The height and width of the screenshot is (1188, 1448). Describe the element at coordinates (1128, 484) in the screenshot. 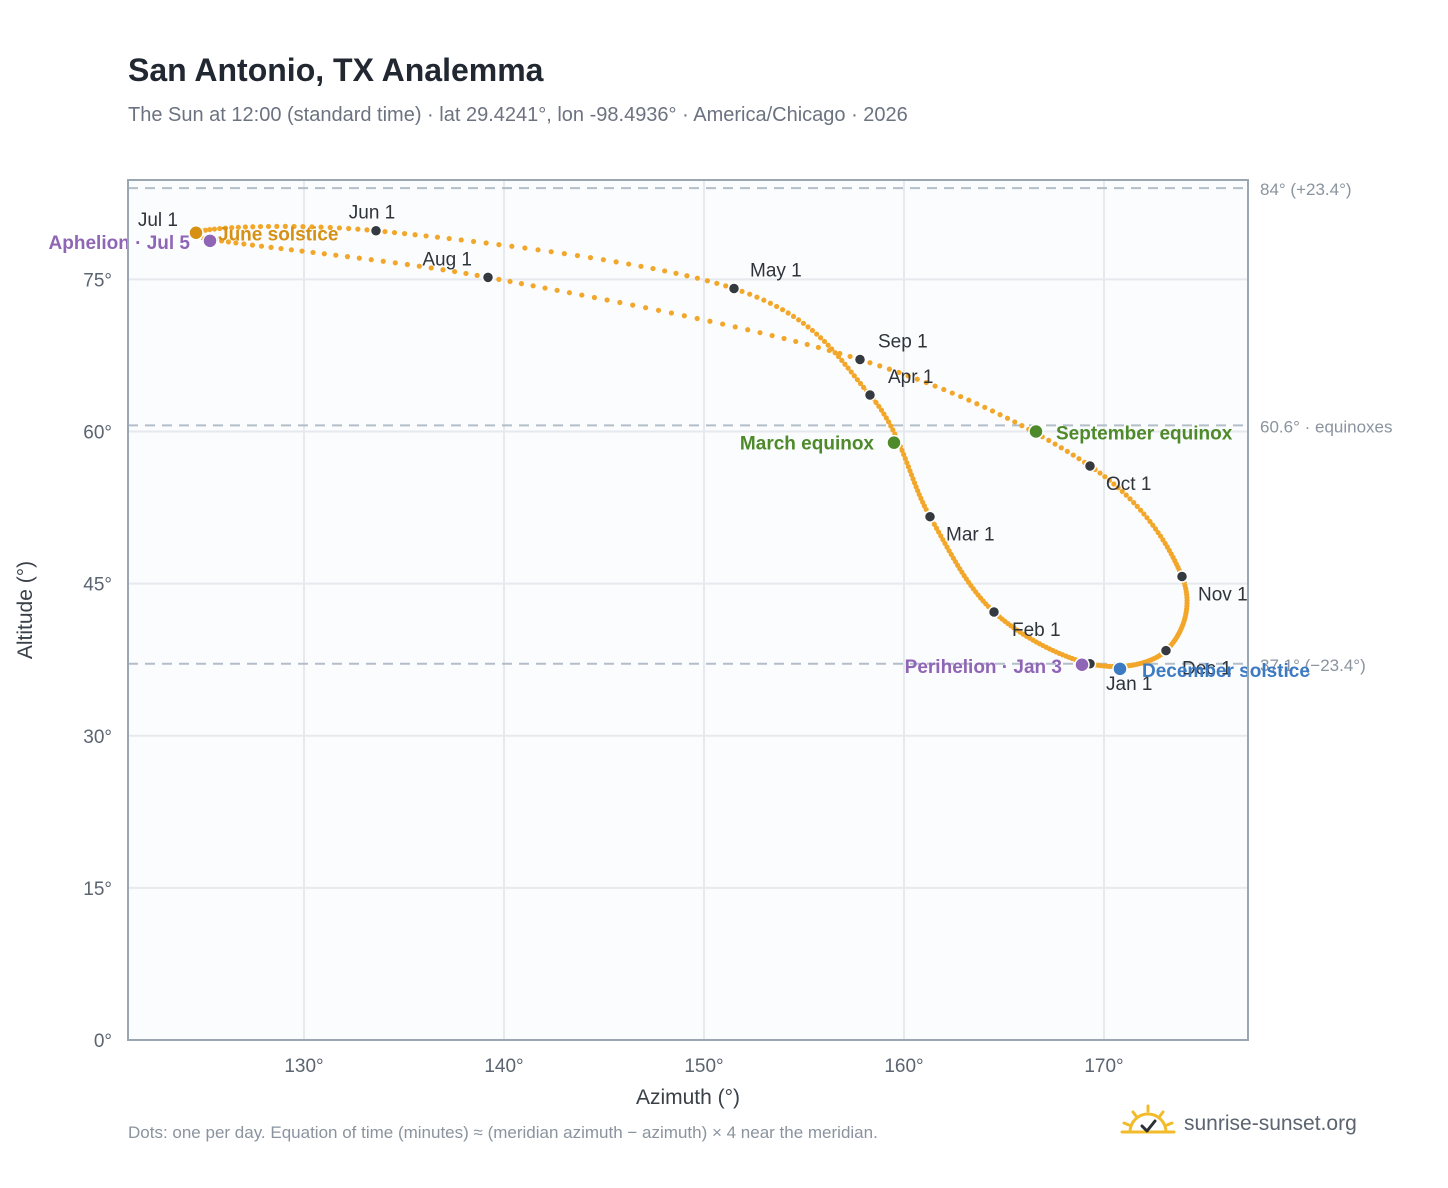

I see `month-label: Oct 1` at that location.